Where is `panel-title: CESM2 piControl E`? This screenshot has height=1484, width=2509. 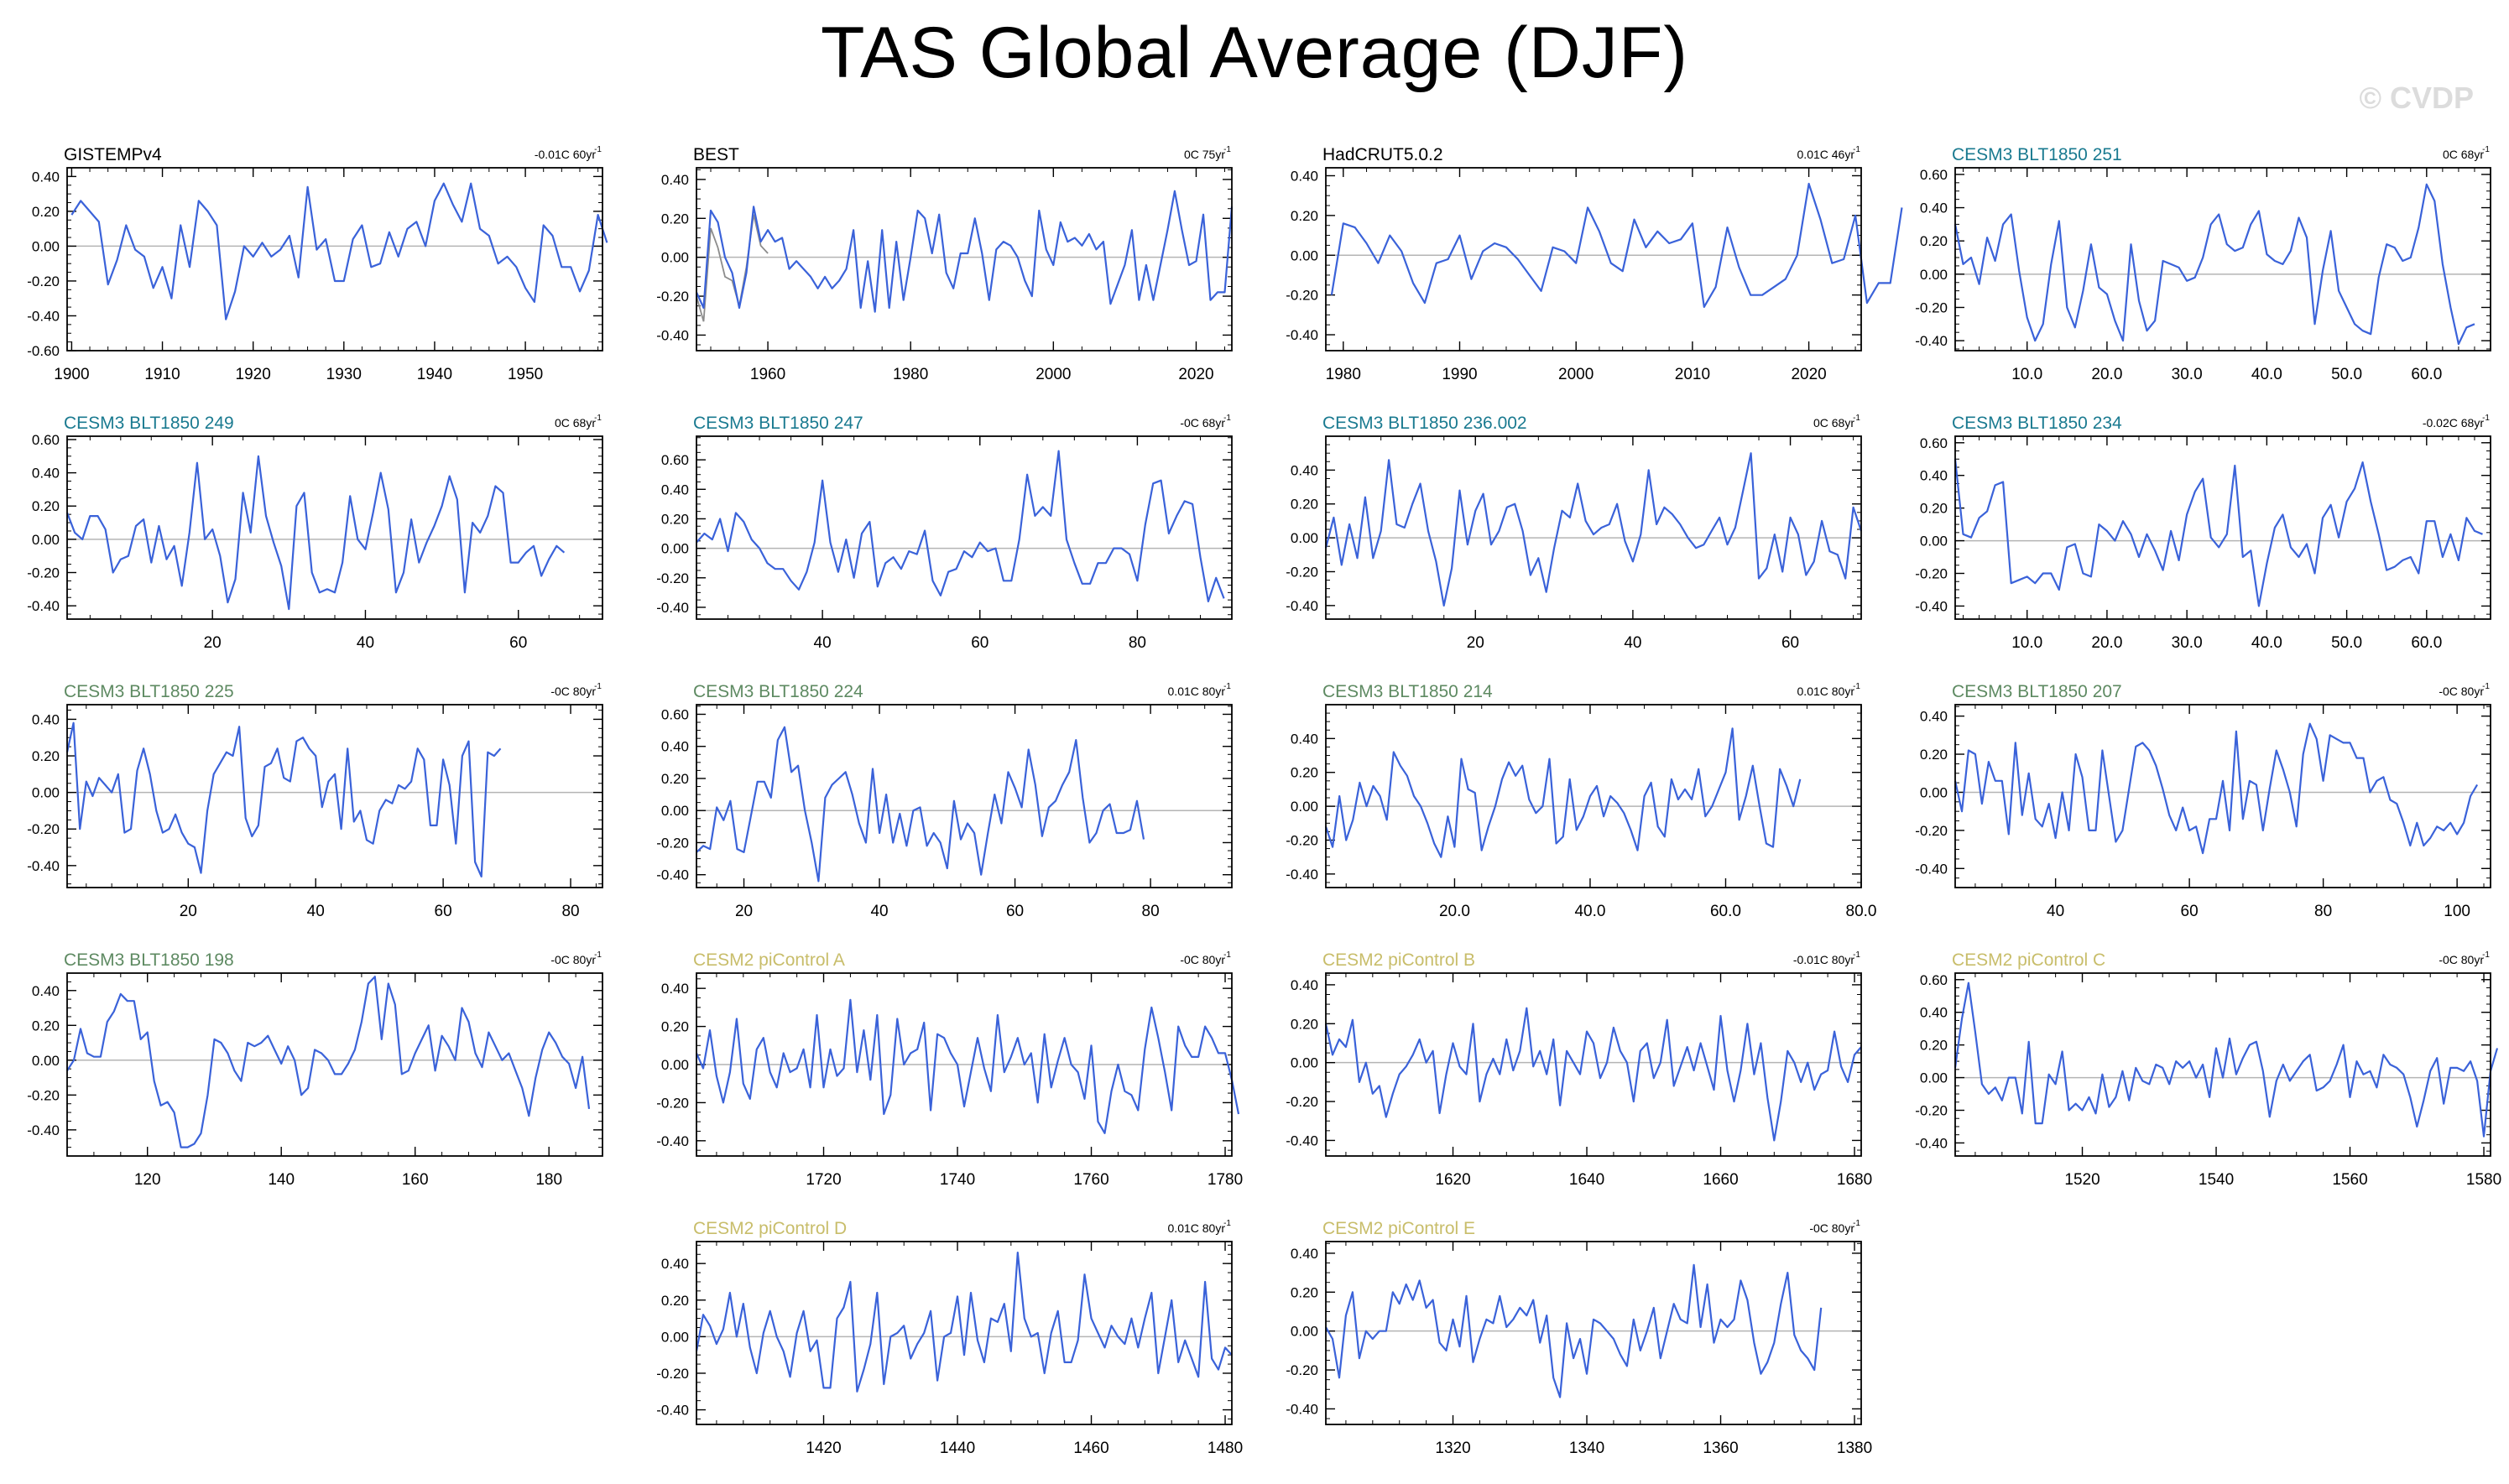
panel-title: CESM2 piControl E is located at coordinates (1398, 1228).